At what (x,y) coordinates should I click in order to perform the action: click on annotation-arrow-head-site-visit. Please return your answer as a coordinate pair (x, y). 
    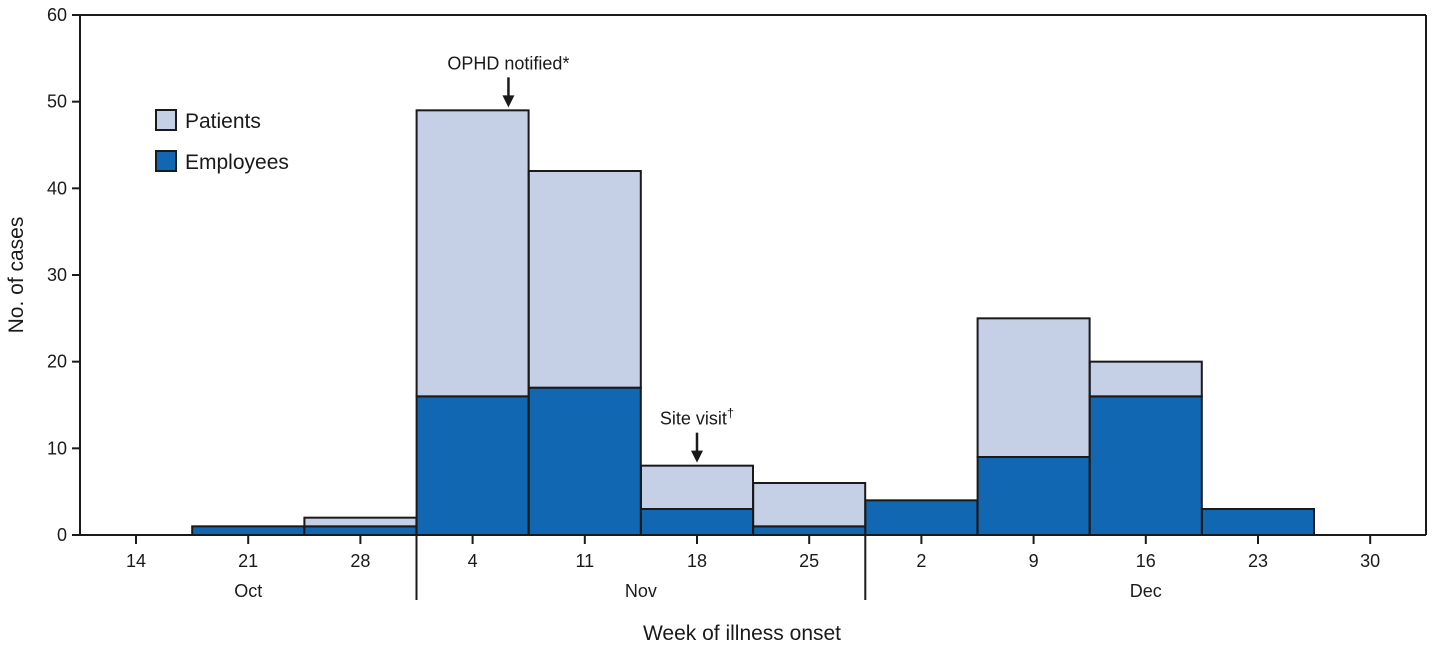
    Looking at the image, I should click on (697, 456).